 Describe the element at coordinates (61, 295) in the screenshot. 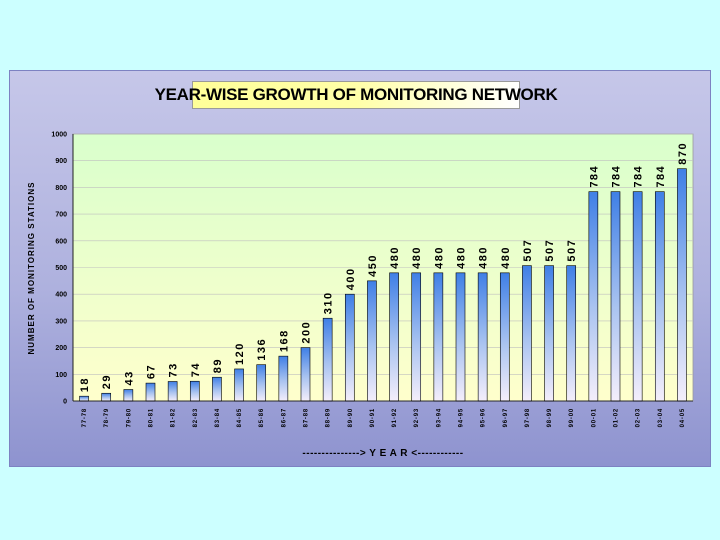

I see `y-tick-label: 400` at that location.